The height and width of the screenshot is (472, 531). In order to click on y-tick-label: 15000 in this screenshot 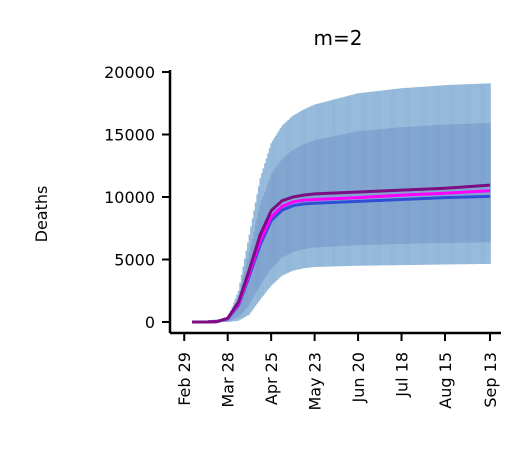, I will do `click(129, 135)`.